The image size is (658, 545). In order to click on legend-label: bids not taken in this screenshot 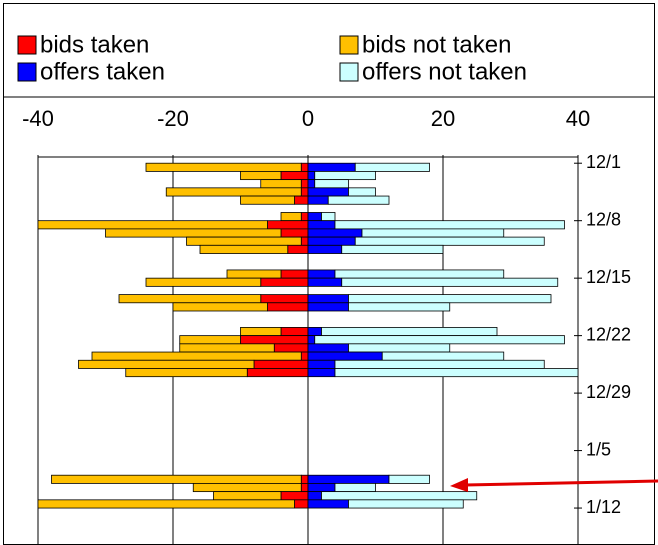, I will do `click(436, 44)`.